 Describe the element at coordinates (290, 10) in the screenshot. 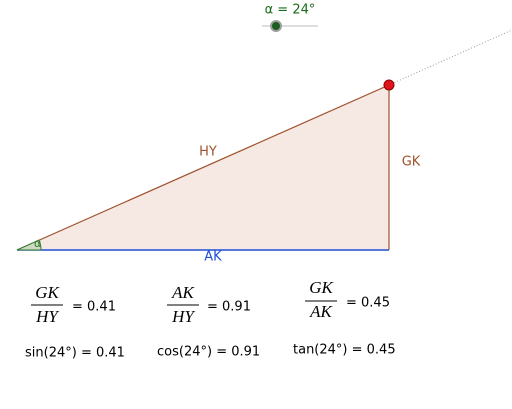

I see `slider-label: α = 24°` at that location.